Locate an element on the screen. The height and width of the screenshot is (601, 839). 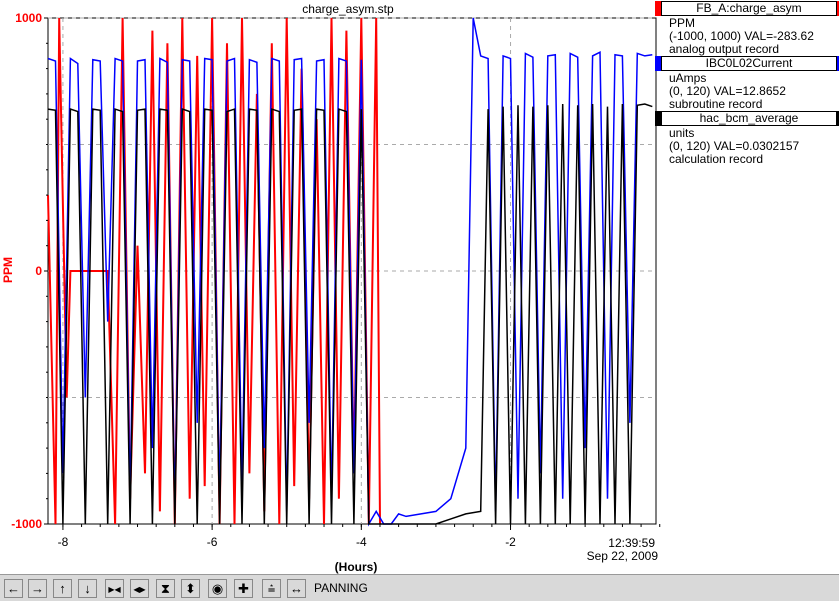
zoom-in-x-button: ▶◀ is located at coordinates (114, 588).